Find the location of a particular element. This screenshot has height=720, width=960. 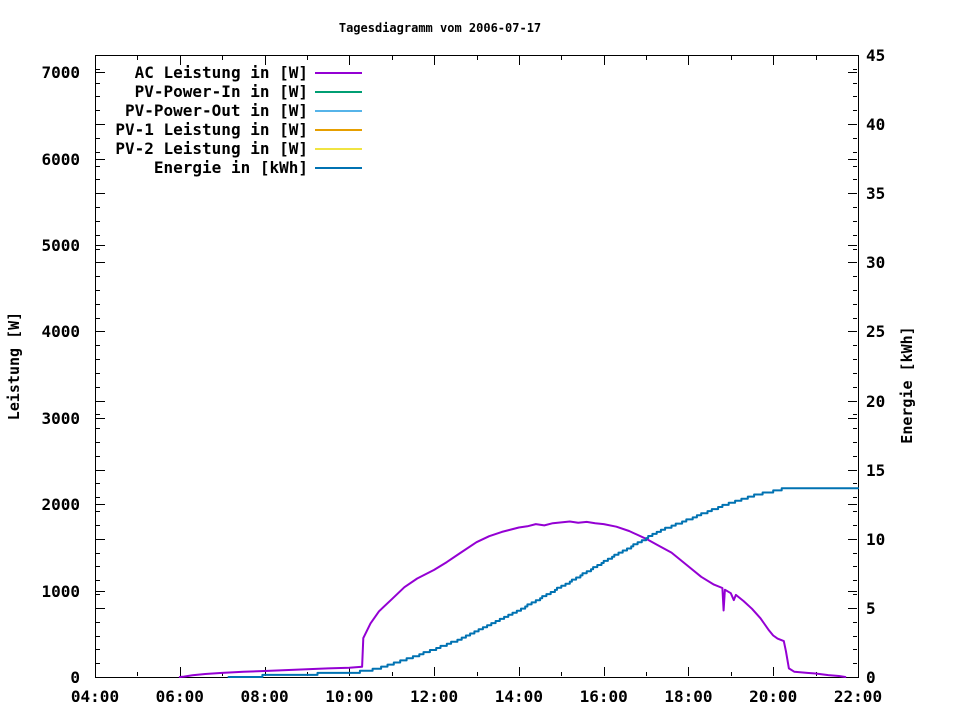

chart-title: Tagesdiagramm vom 2006-07-17 is located at coordinates (440, 28).